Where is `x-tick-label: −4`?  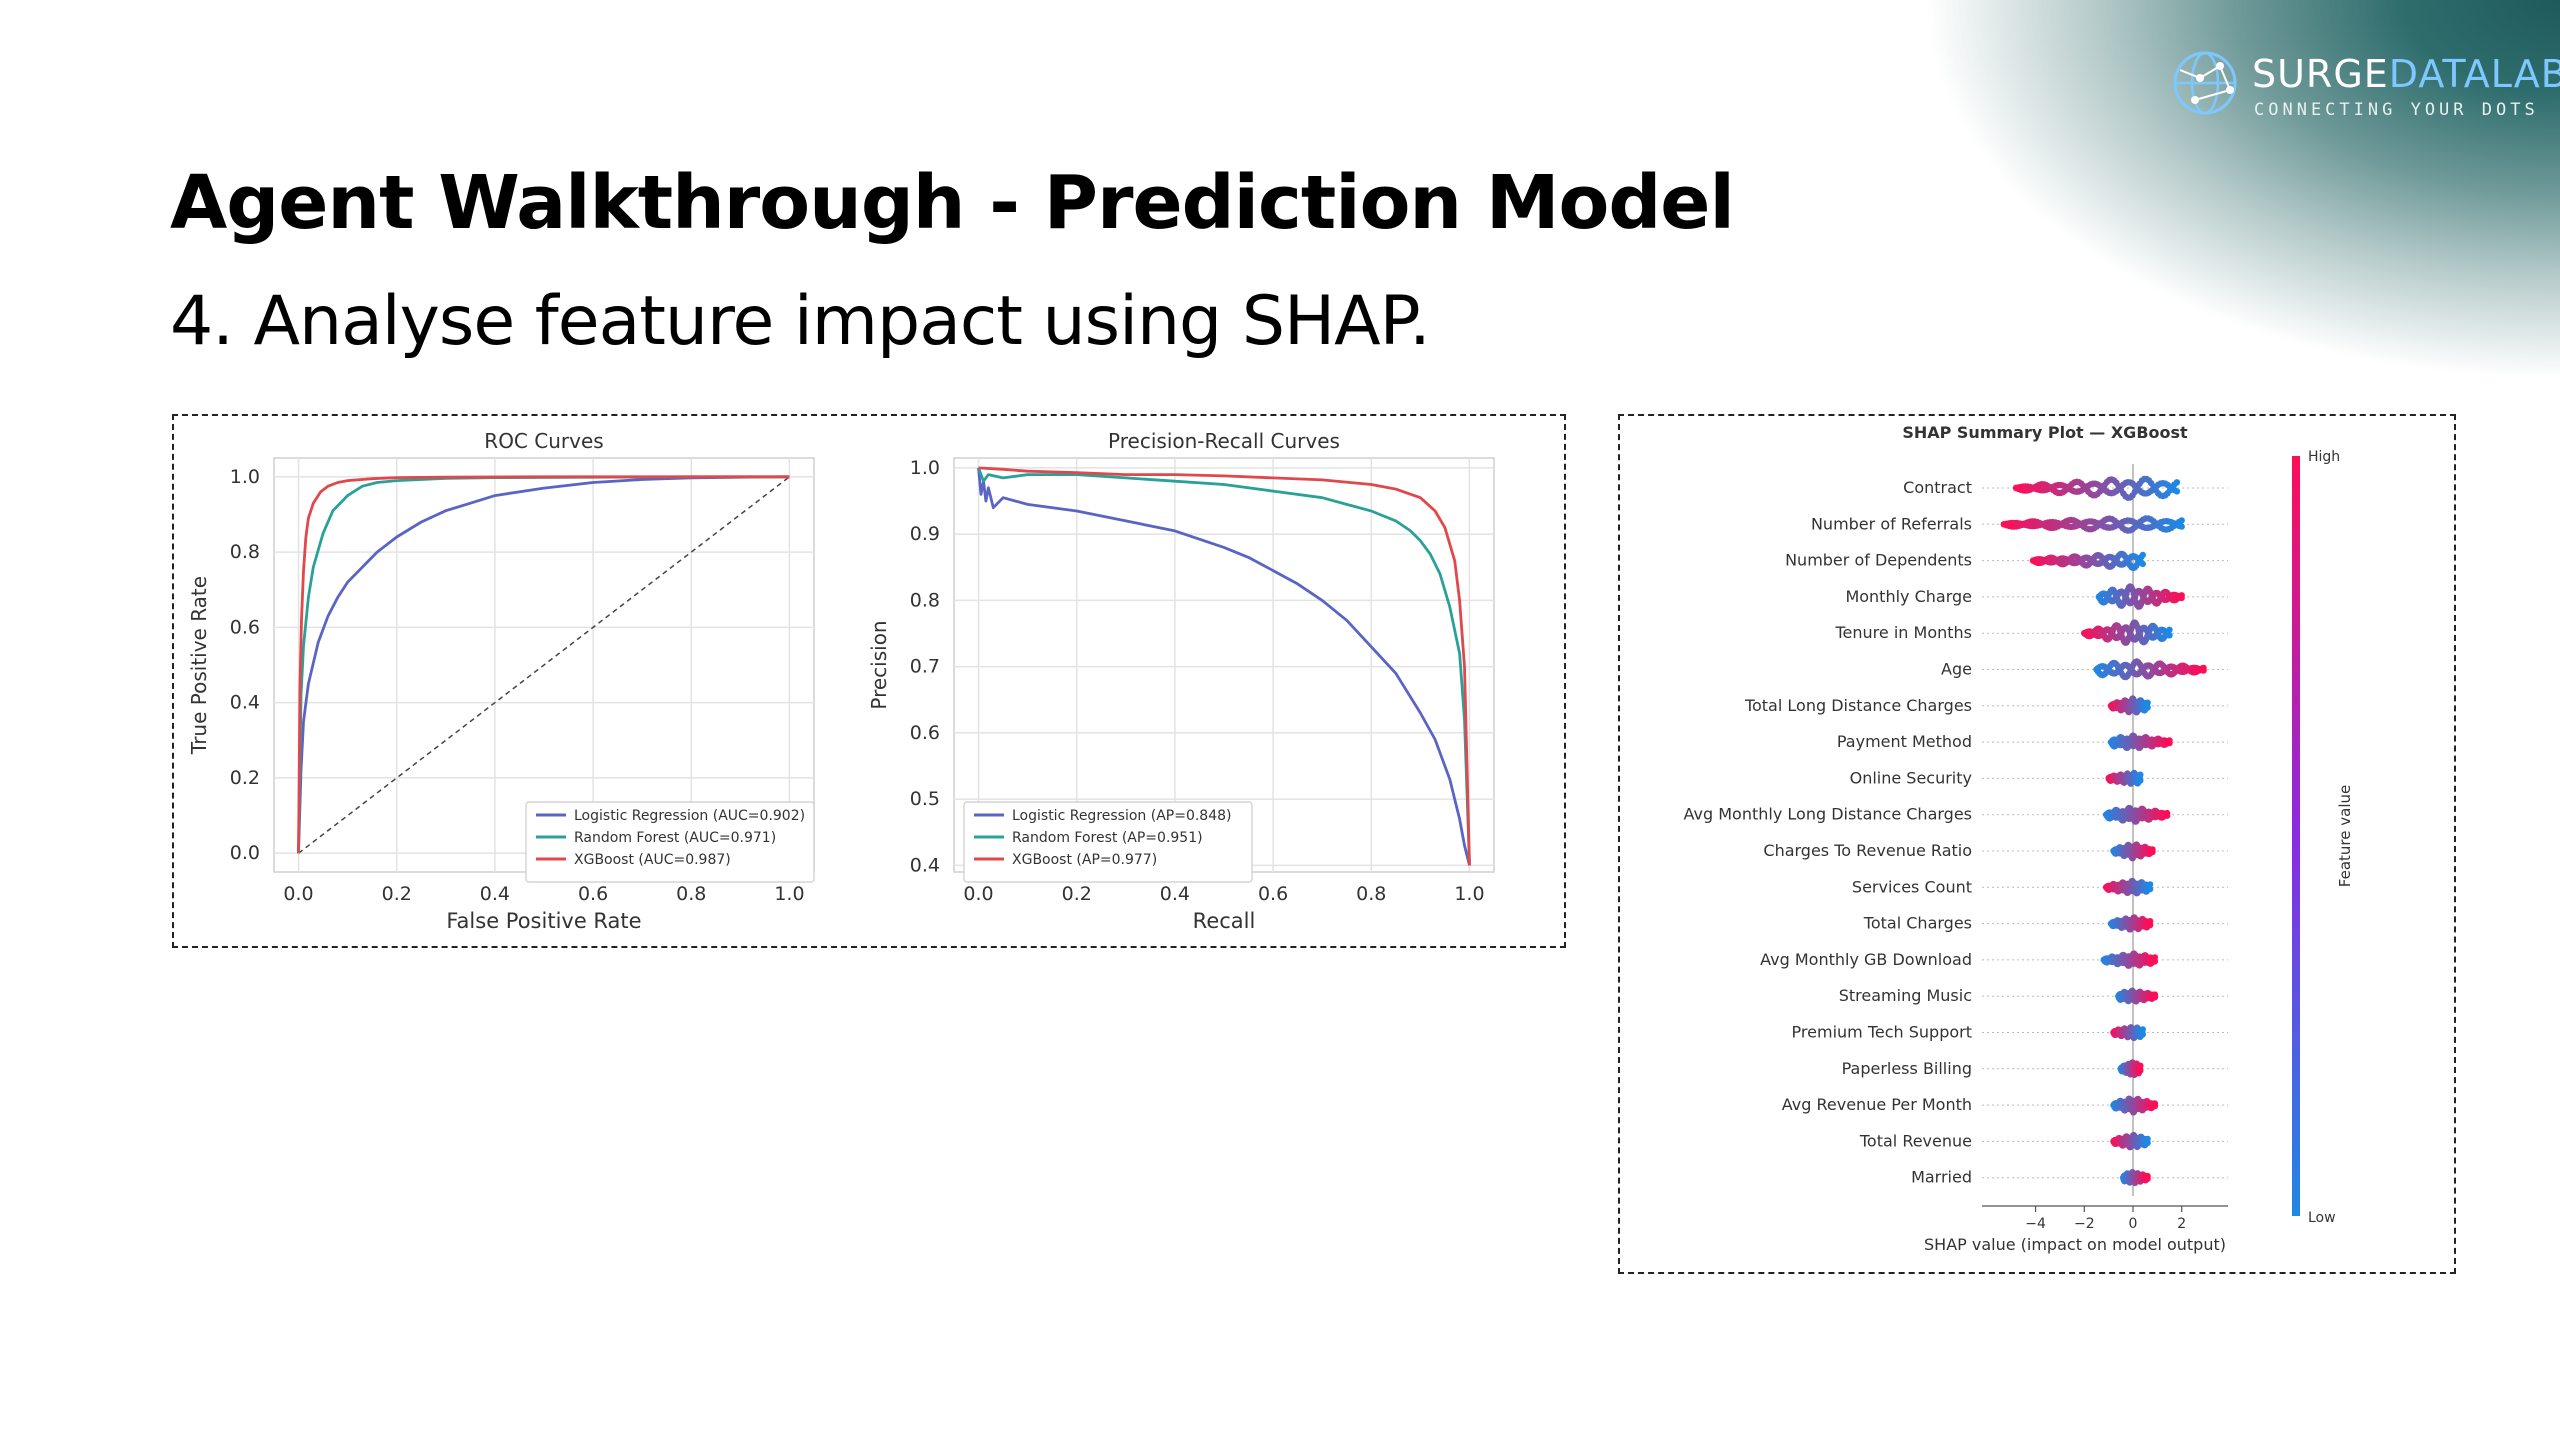
x-tick-label: −4 is located at coordinates (2035, 1224).